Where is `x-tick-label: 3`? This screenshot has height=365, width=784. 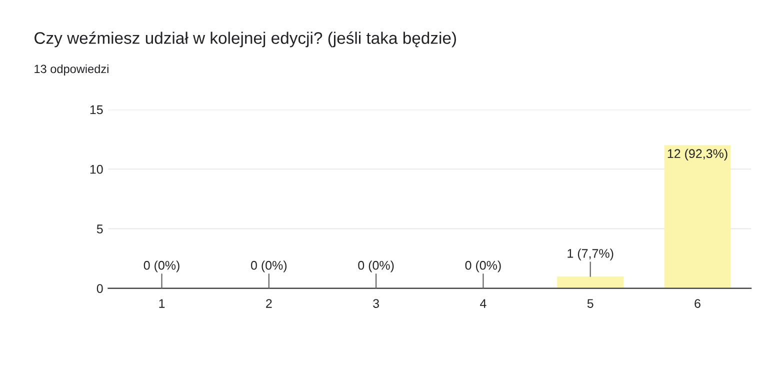 x-tick-label: 3 is located at coordinates (376, 303).